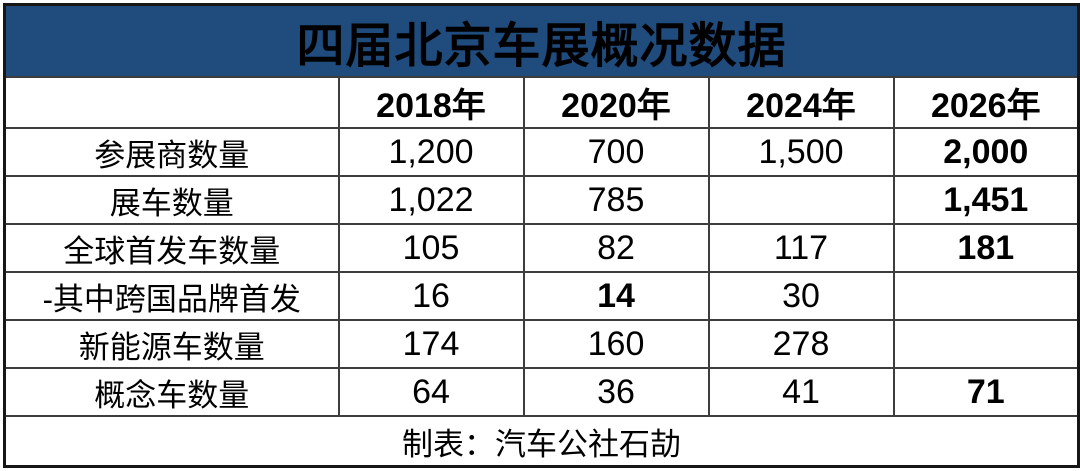 This screenshot has width=1080, height=471. I want to click on table-row-global-debuts: 全球首发车数量 105 82 117 181, so click(541, 248).